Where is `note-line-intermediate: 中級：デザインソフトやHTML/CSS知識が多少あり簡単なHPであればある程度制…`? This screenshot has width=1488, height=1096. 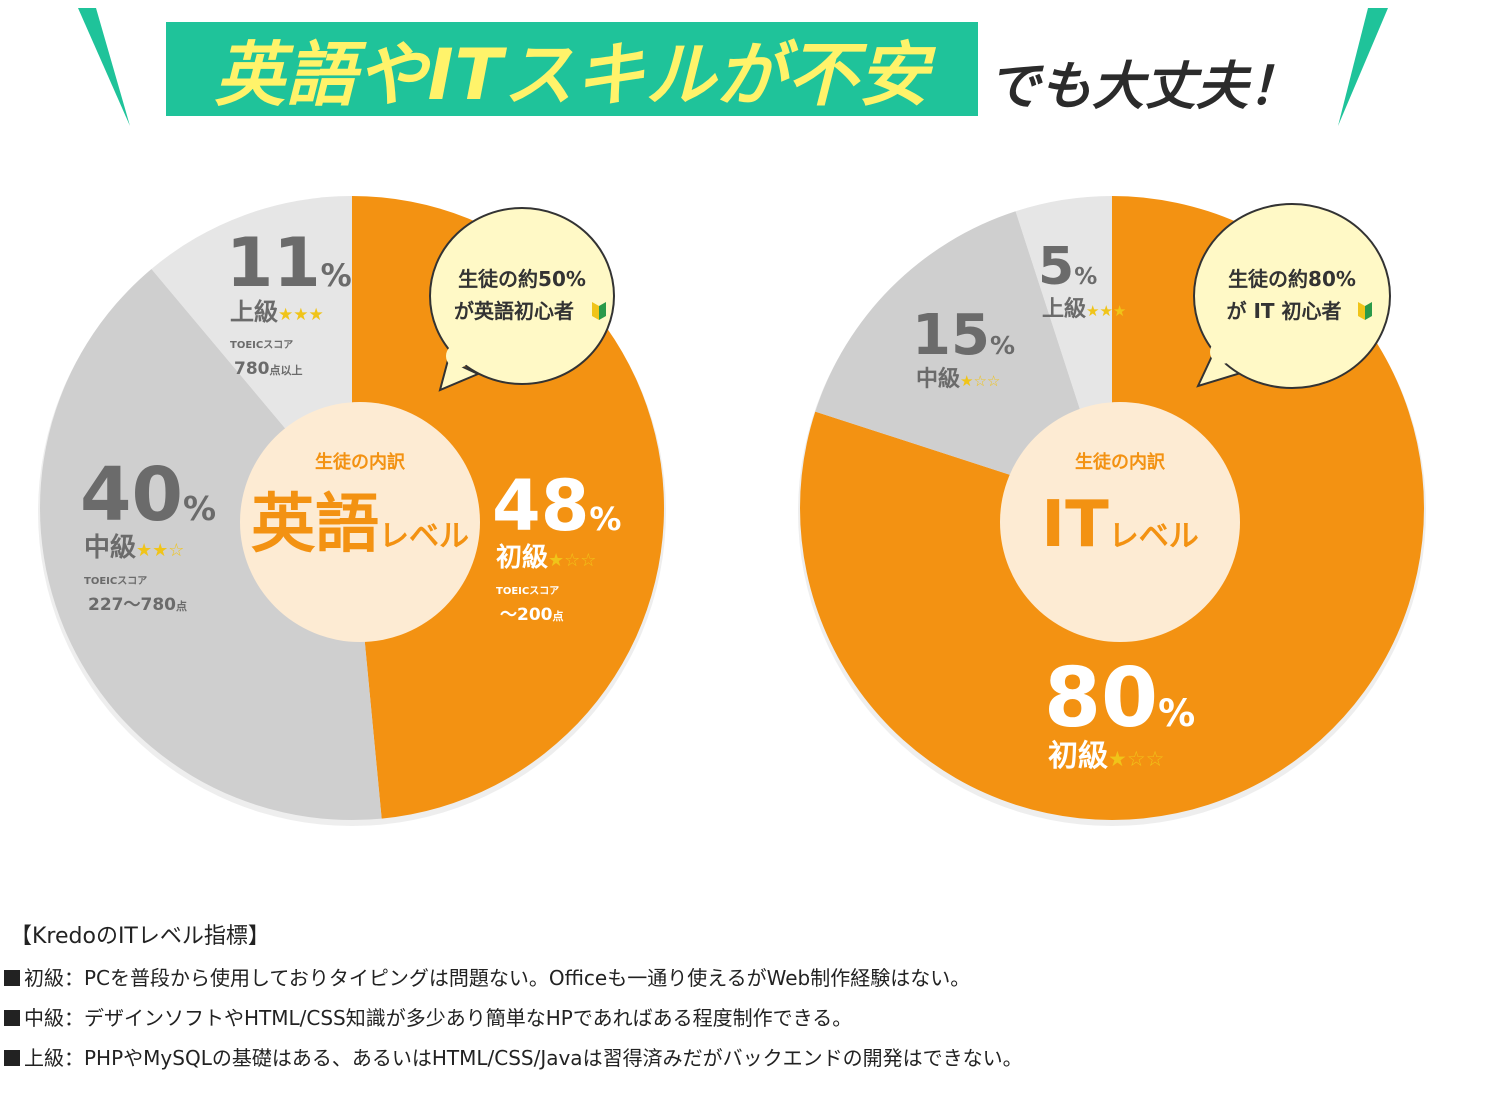 note-line-intermediate: 中級：デザインソフトやHTML/CSS知識が多少あり簡単なHPであればある程度制… is located at coordinates (744, 1024).